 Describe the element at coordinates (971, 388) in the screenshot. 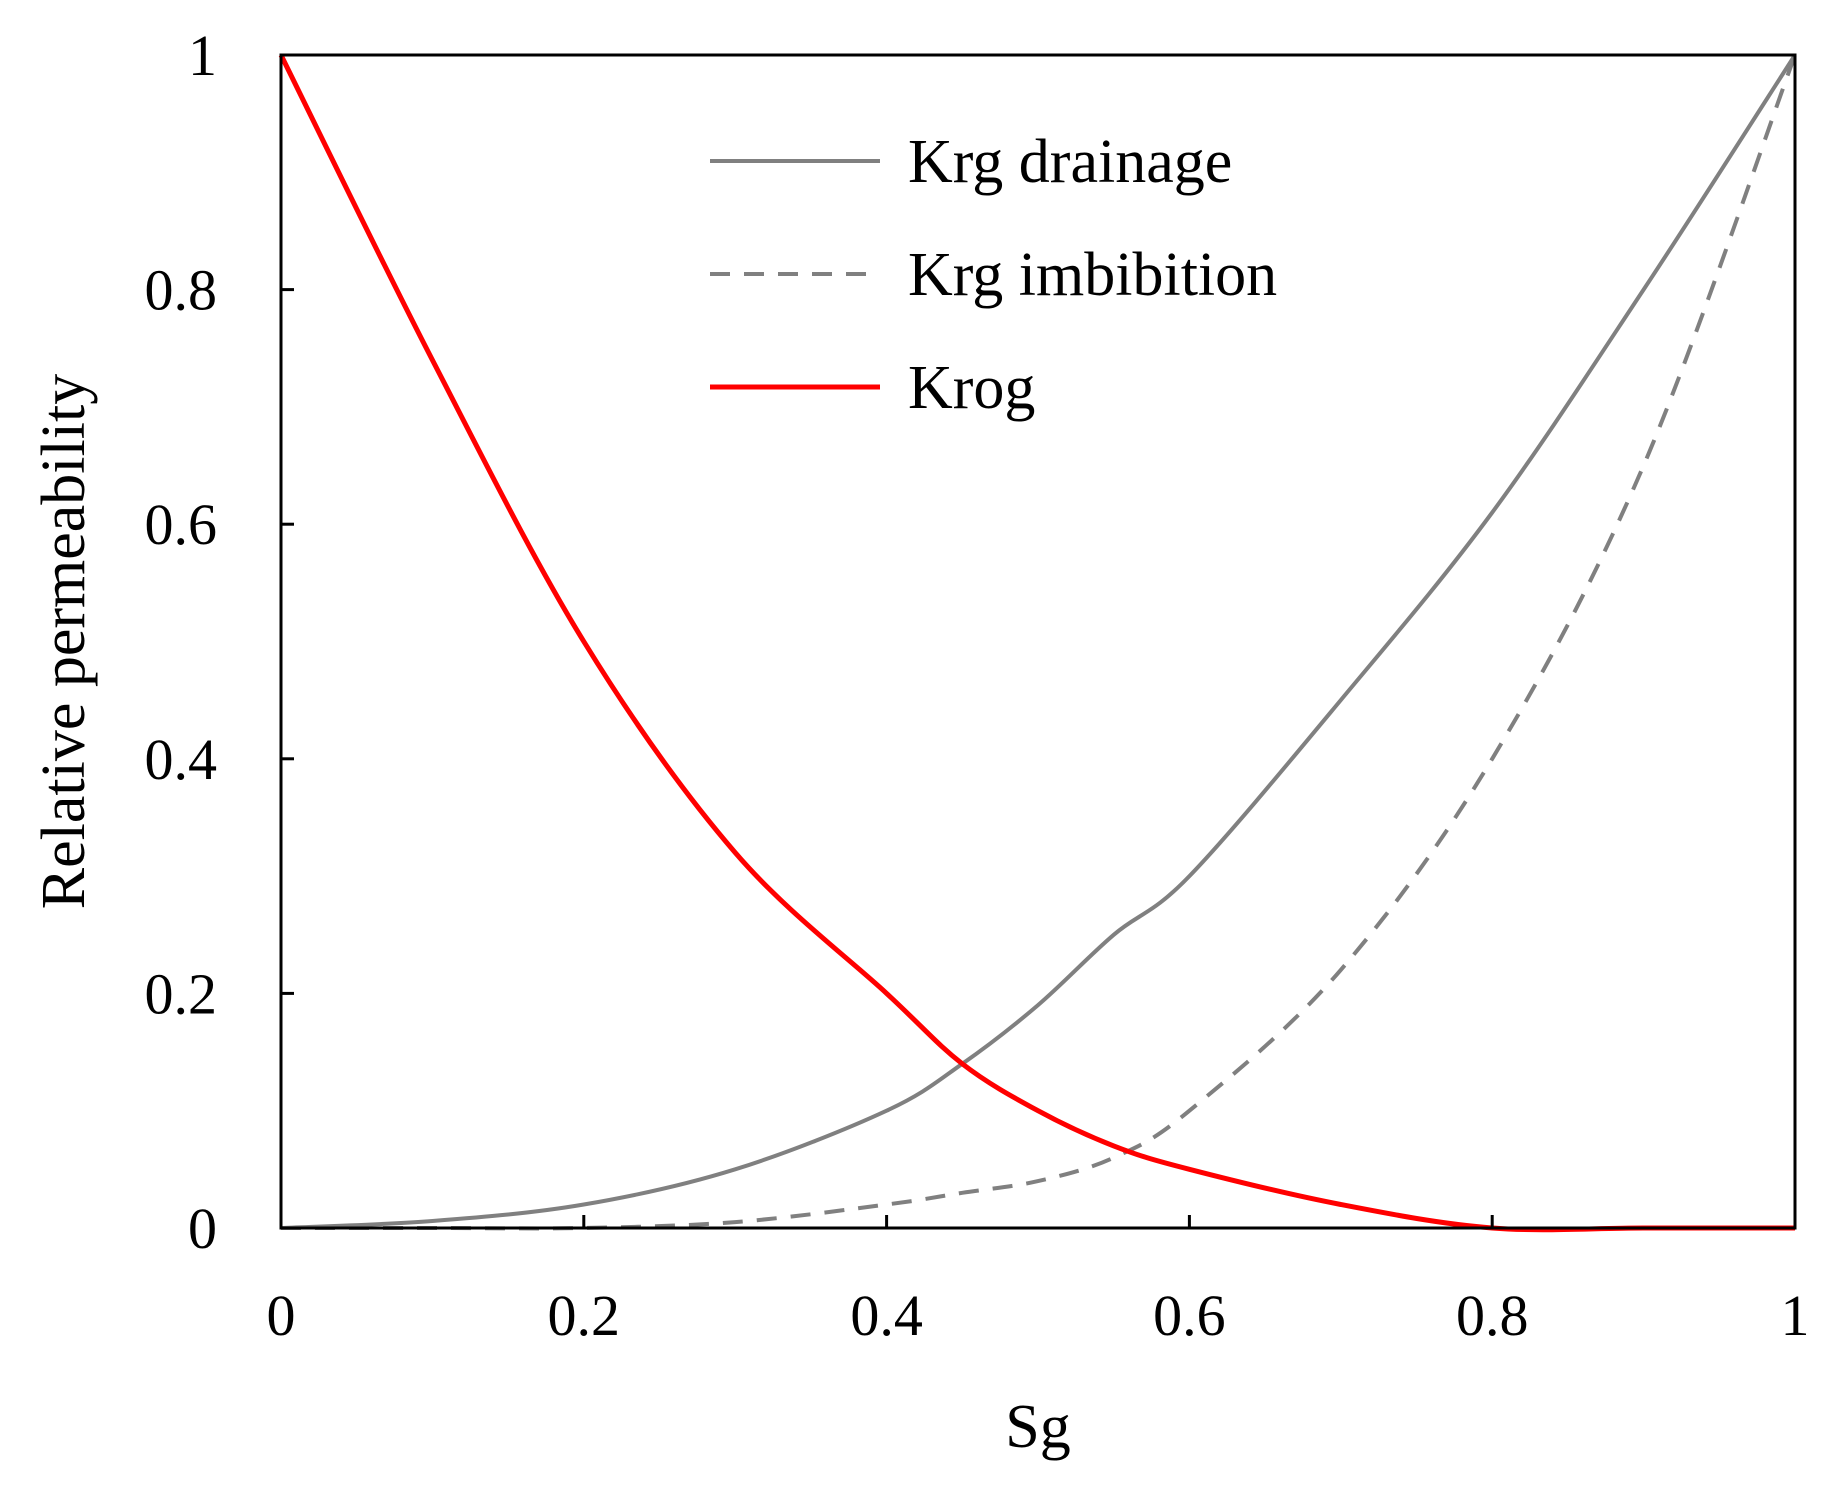

I see `legend-label-krog: Krog` at that location.